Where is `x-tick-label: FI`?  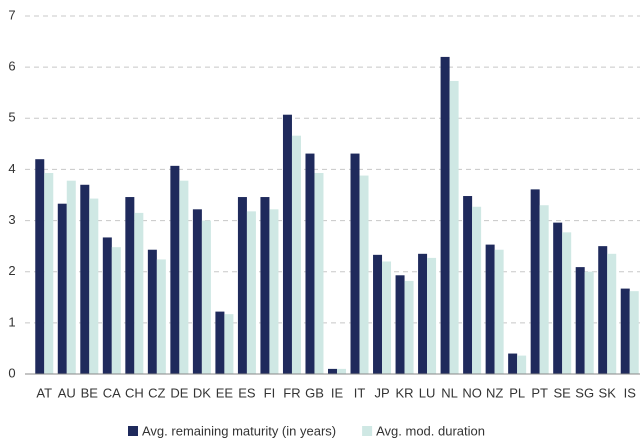
x-tick-label: FI is located at coordinates (270, 392).